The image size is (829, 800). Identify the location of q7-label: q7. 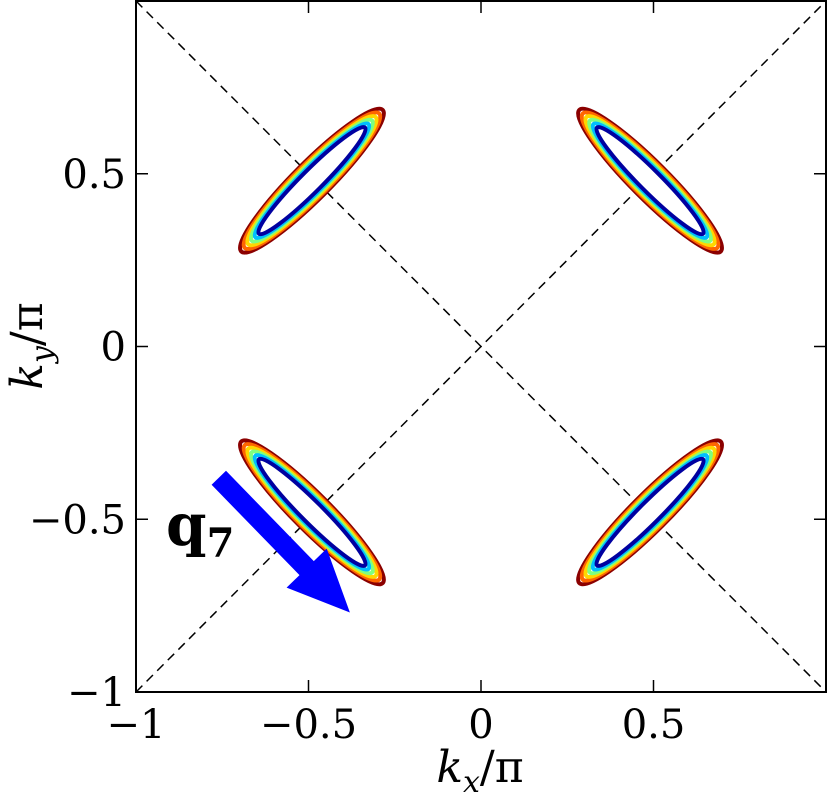
(200, 529).